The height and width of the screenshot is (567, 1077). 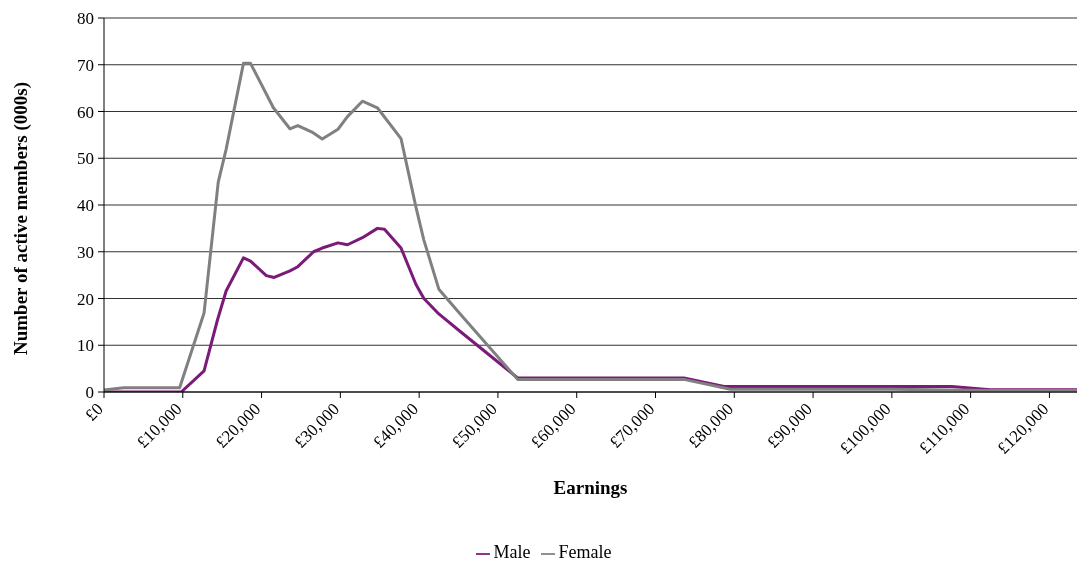 What do you see at coordinates (585, 552) in the screenshot?
I see `legend-label: Female` at bounding box center [585, 552].